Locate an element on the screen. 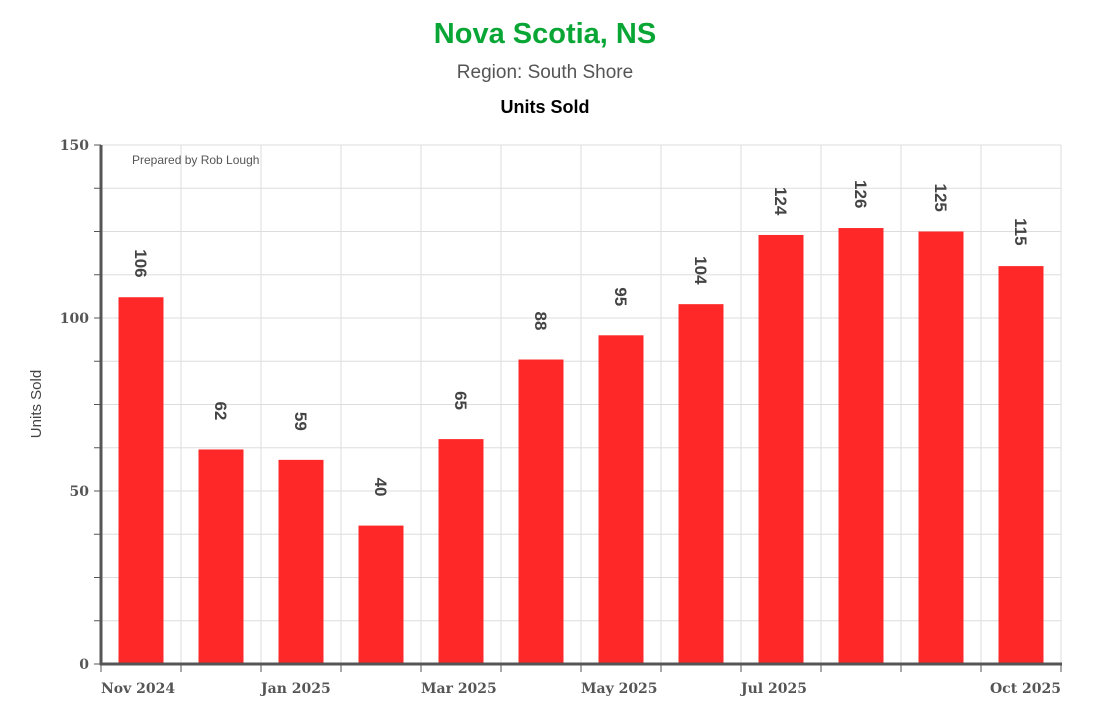  x-tick-label: Jan 2025 is located at coordinates (295, 689).